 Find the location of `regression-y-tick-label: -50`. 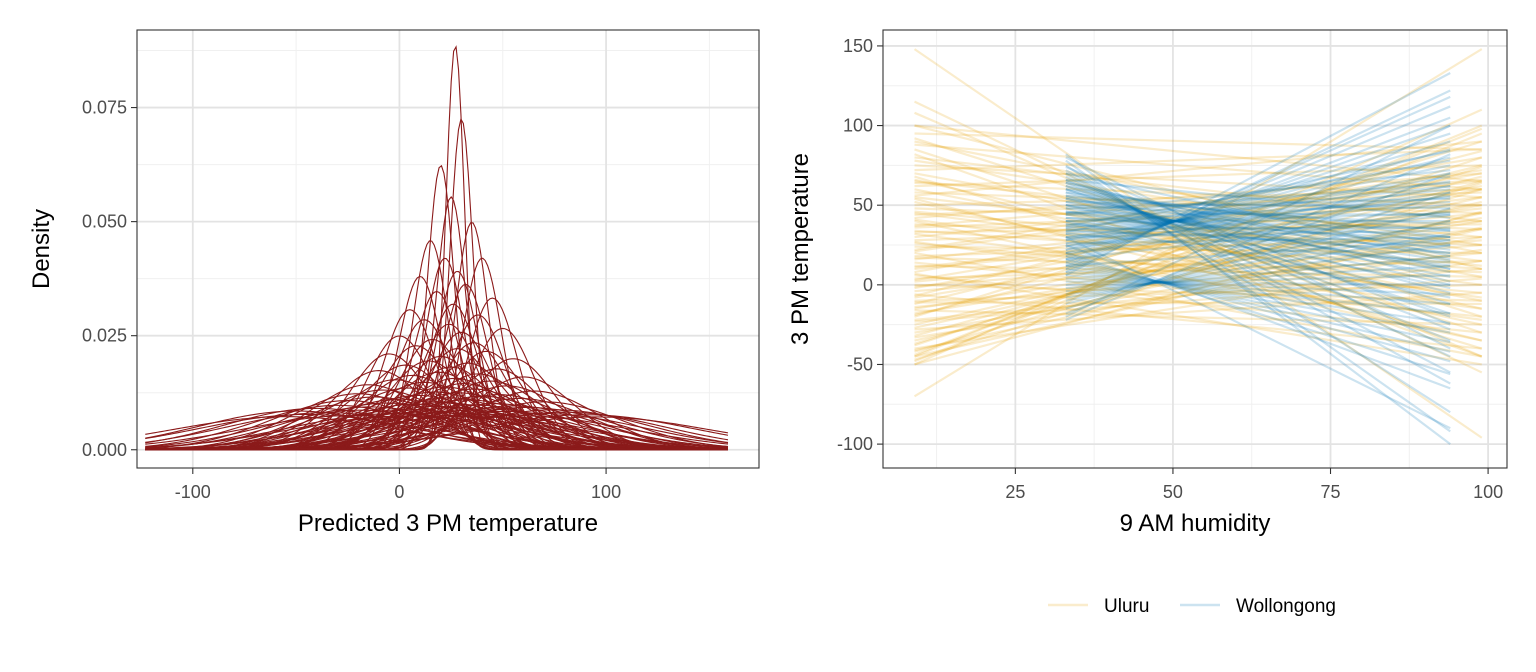

regression-y-tick-label: -50 is located at coordinates (860, 364).